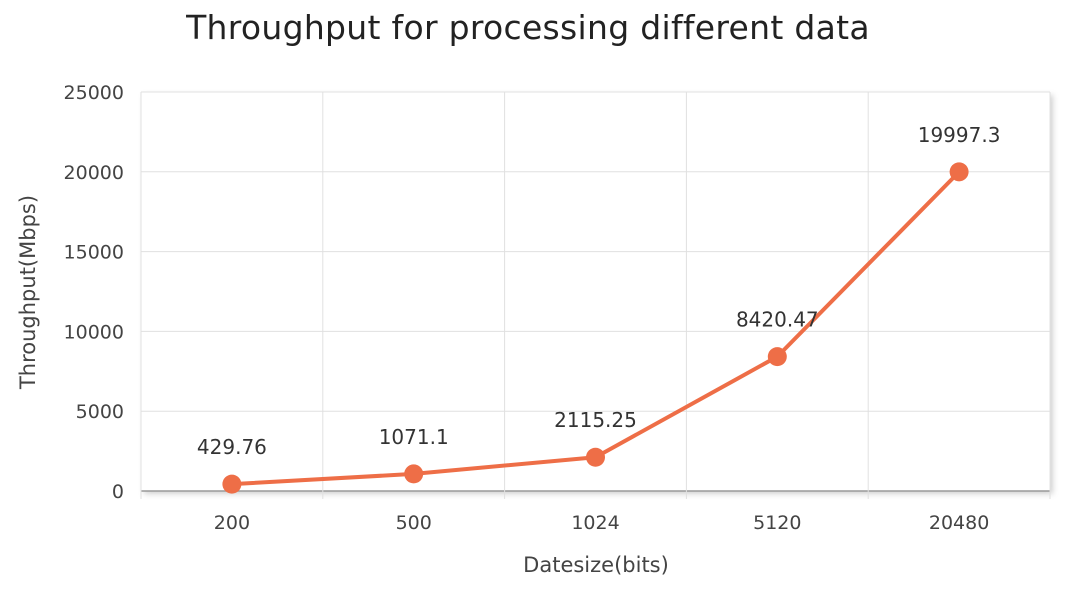  What do you see at coordinates (94, 173) in the screenshot?
I see `y-tick-label: 20000` at bounding box center [94, 173].